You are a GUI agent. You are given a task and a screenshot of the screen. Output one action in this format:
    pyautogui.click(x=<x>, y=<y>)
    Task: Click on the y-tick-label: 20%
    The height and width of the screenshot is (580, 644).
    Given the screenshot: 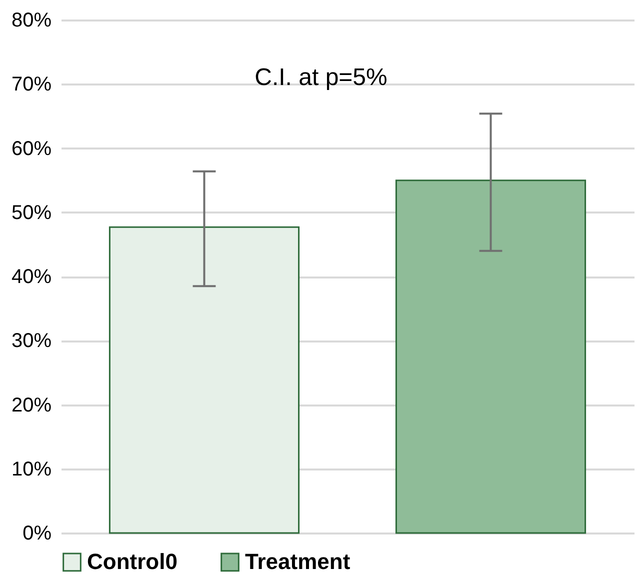 What is the action you would take?
    pyautogui.click(x=31, y=405)
    